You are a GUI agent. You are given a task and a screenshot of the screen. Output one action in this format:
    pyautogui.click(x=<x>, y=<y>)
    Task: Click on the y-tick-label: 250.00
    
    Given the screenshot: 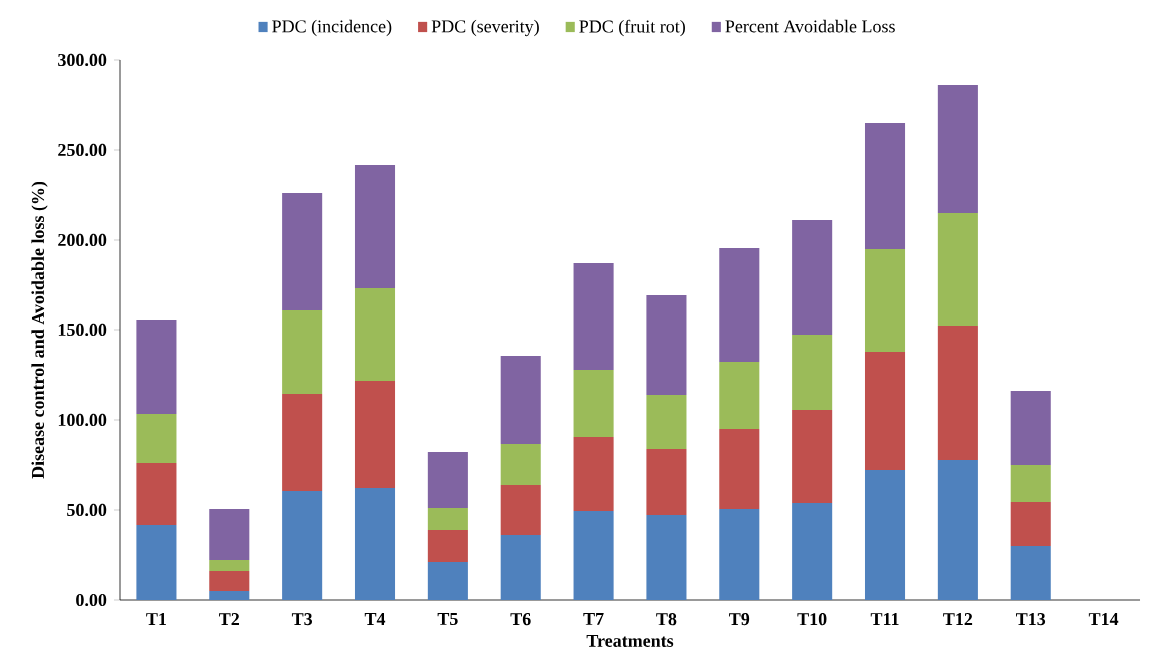 What is the action you would take?
    pyautogui.click(x=82, y=150)
    